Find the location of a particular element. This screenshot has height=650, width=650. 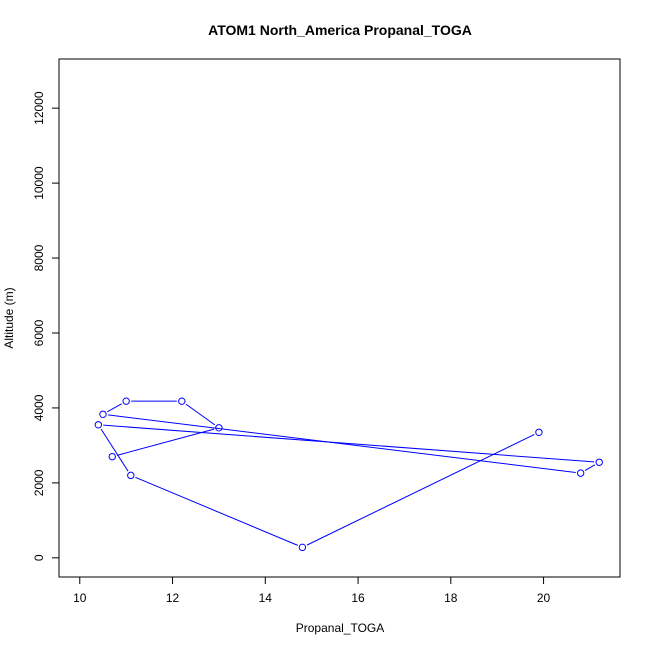

y-tick-label: 0 is located at coordinates (39, 557).